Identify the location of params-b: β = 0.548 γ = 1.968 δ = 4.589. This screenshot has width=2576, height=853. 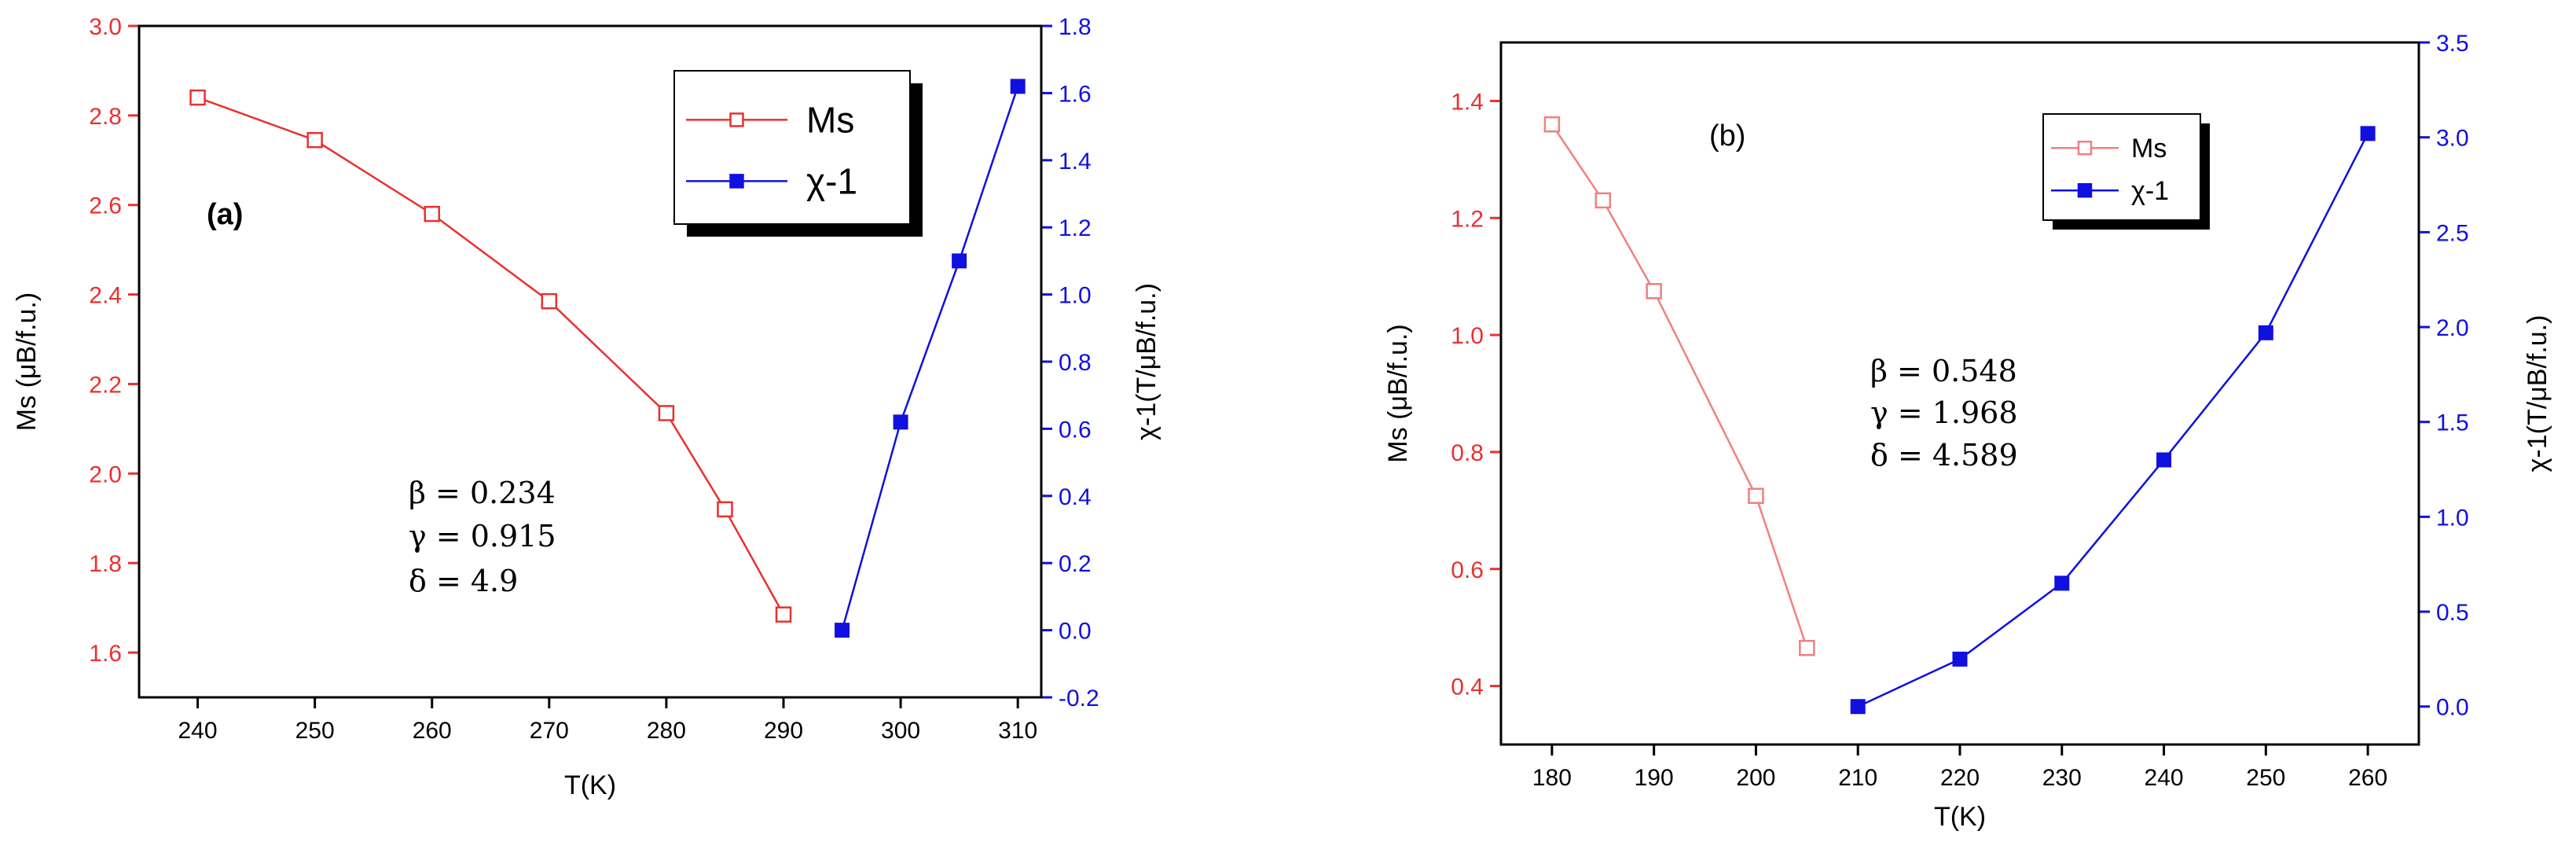
(1944, 413).